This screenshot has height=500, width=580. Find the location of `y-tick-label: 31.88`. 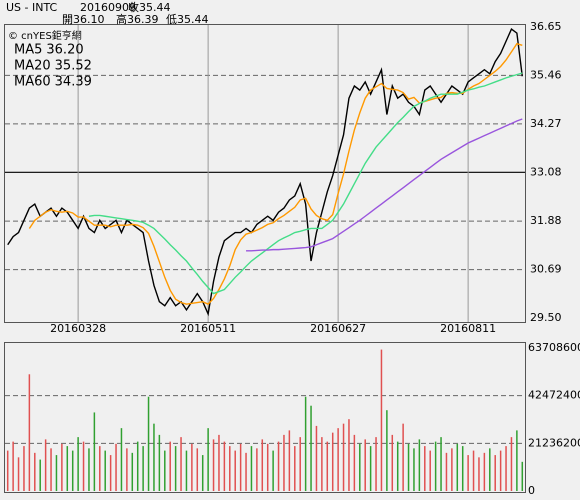

y-tick-label: 31.88 is located at coordinates (546, 220).